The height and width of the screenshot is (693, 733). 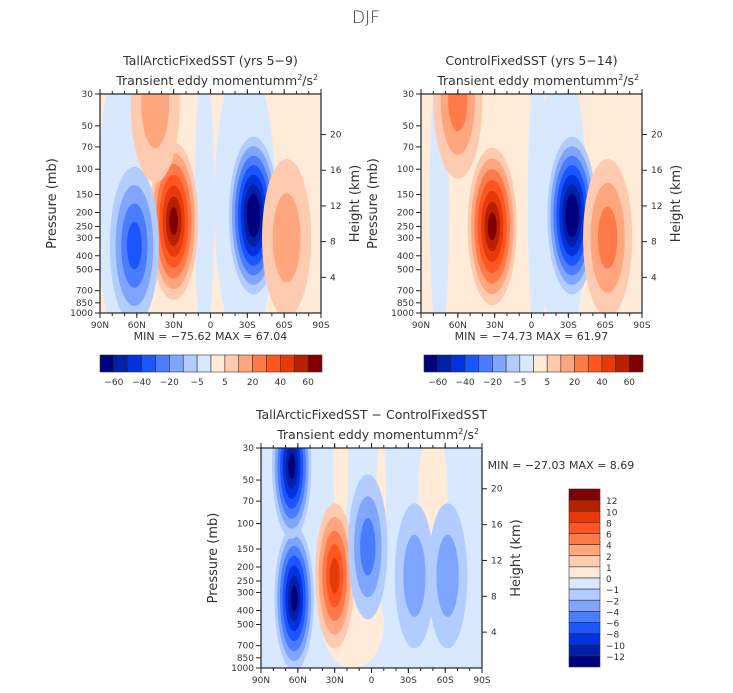 I want to click on y-tick-label: 30, so click(x=409, y=95).